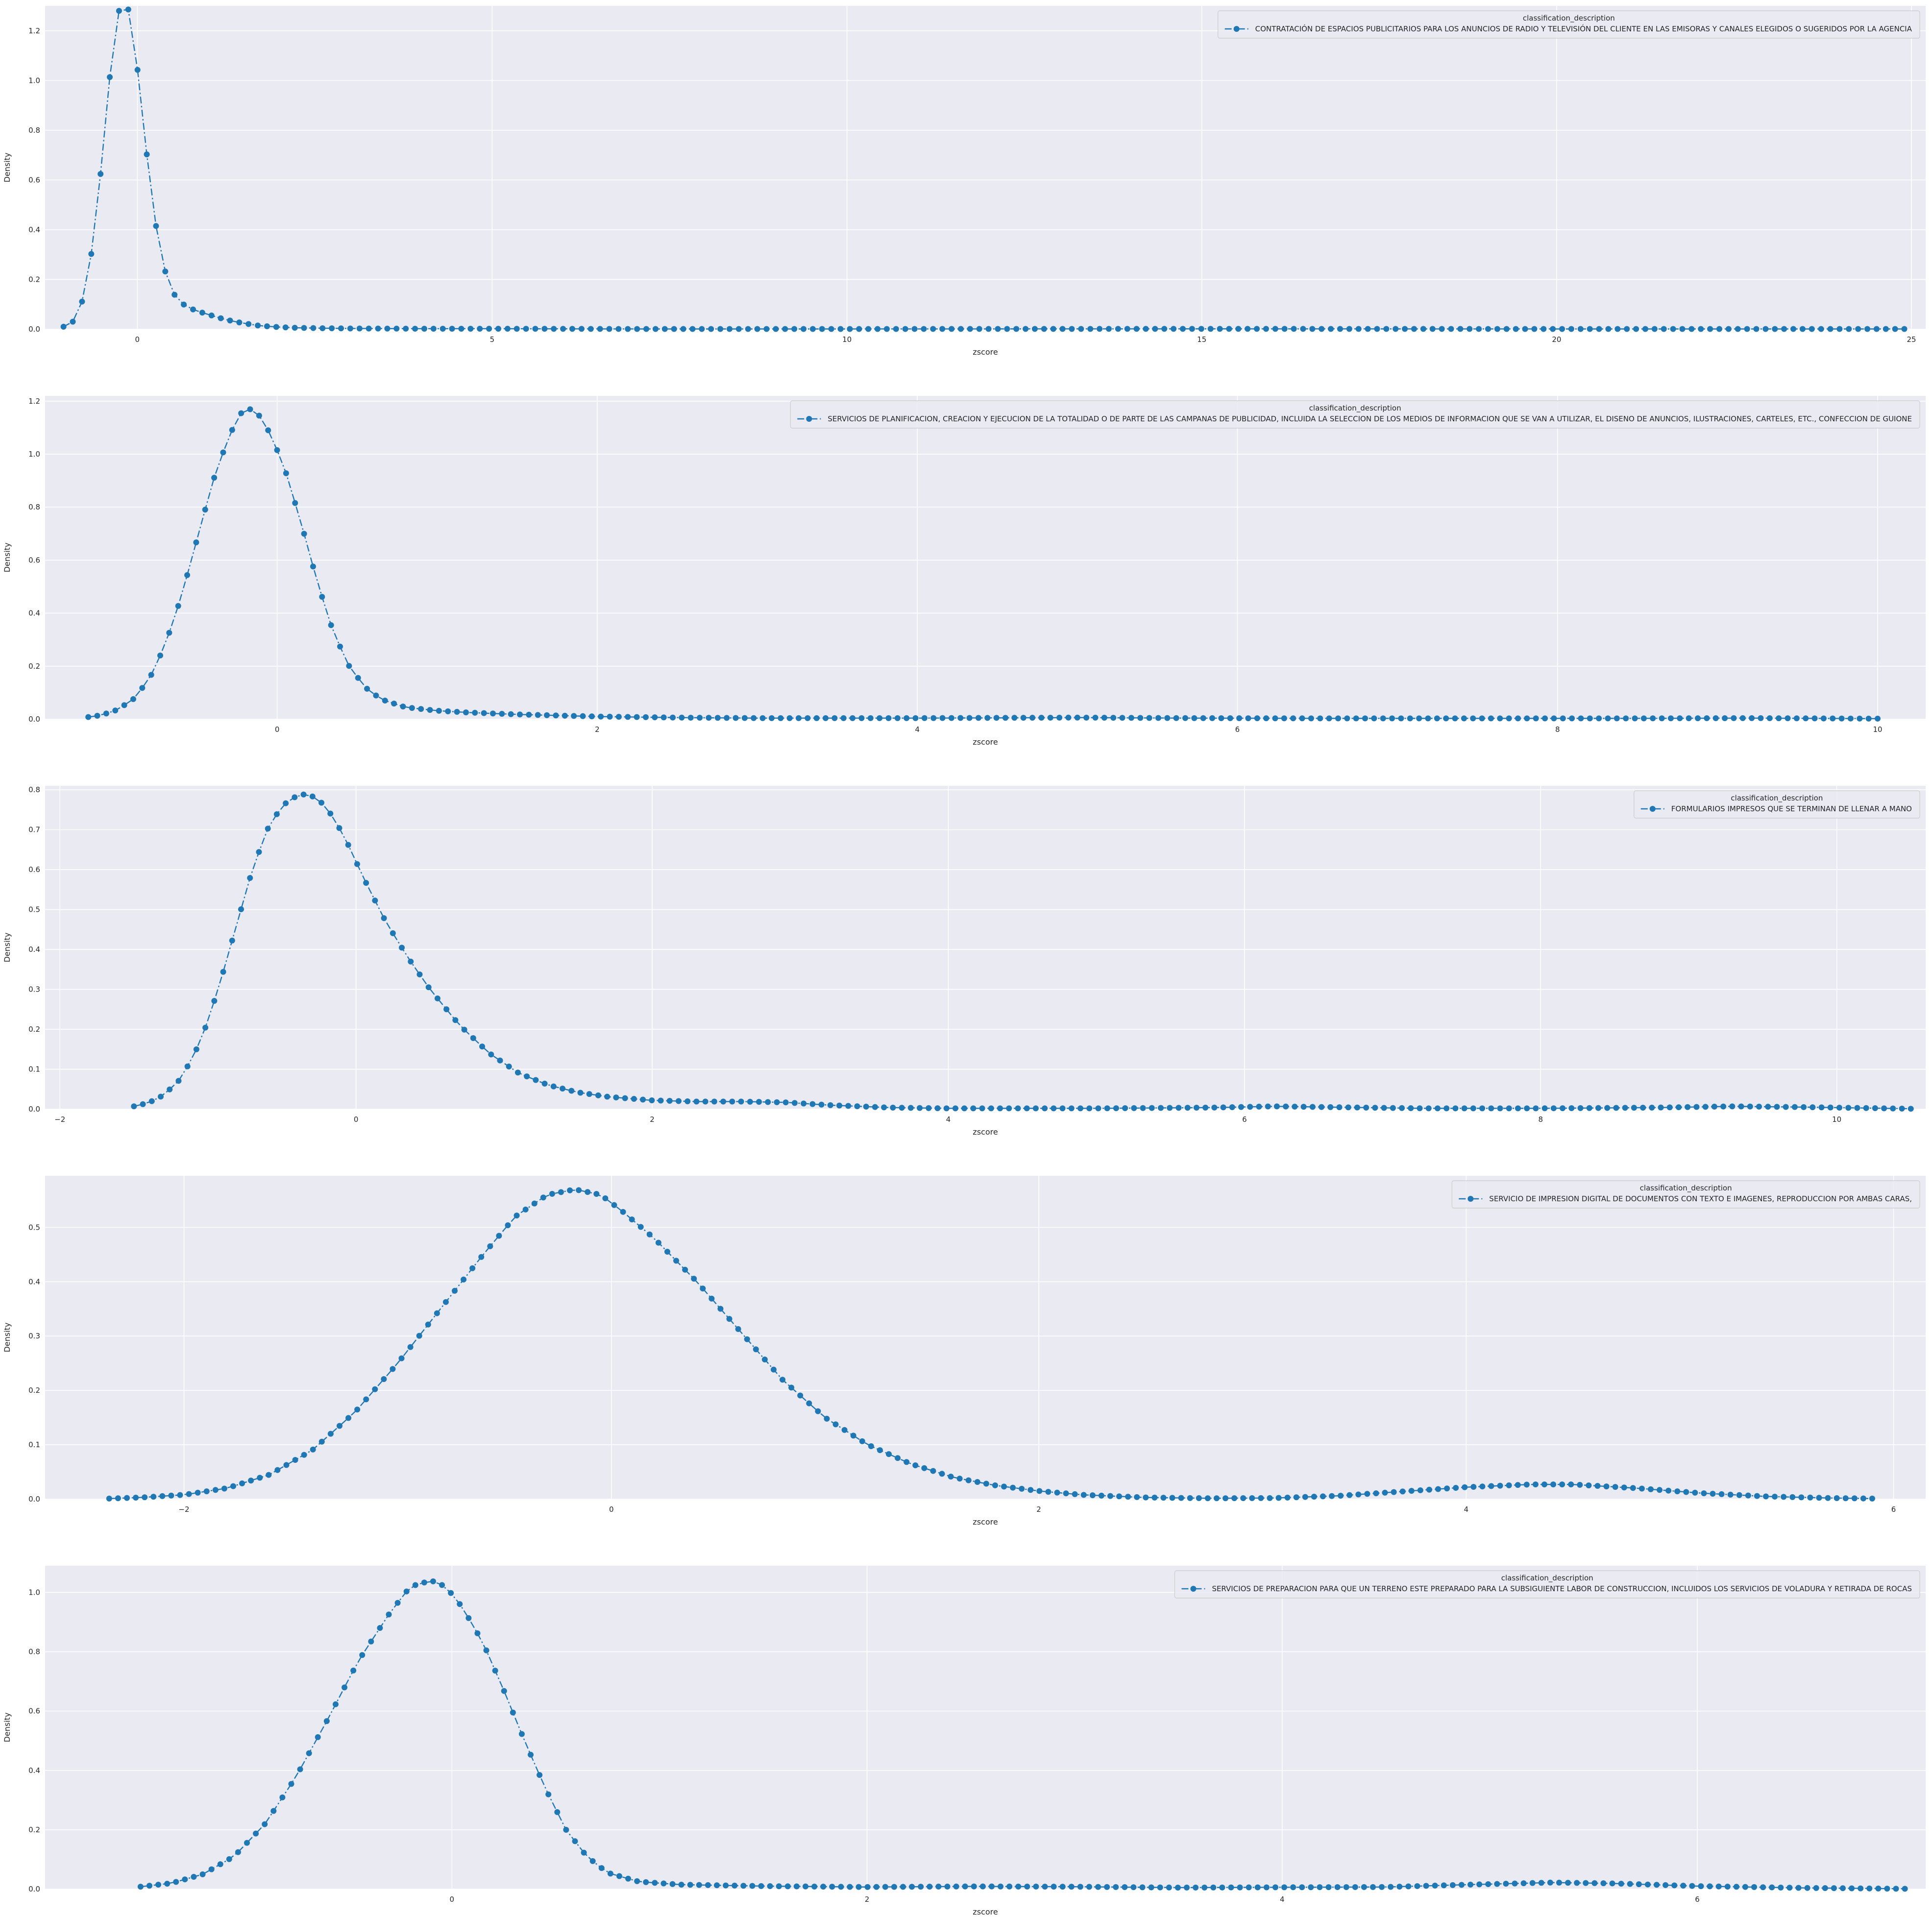 The image size is (1932, 1917). What do you see at coordinates (1193, 1589) in the screenshot?
I see `legend-swatch-marker` at bounding box center [1193, 1589].